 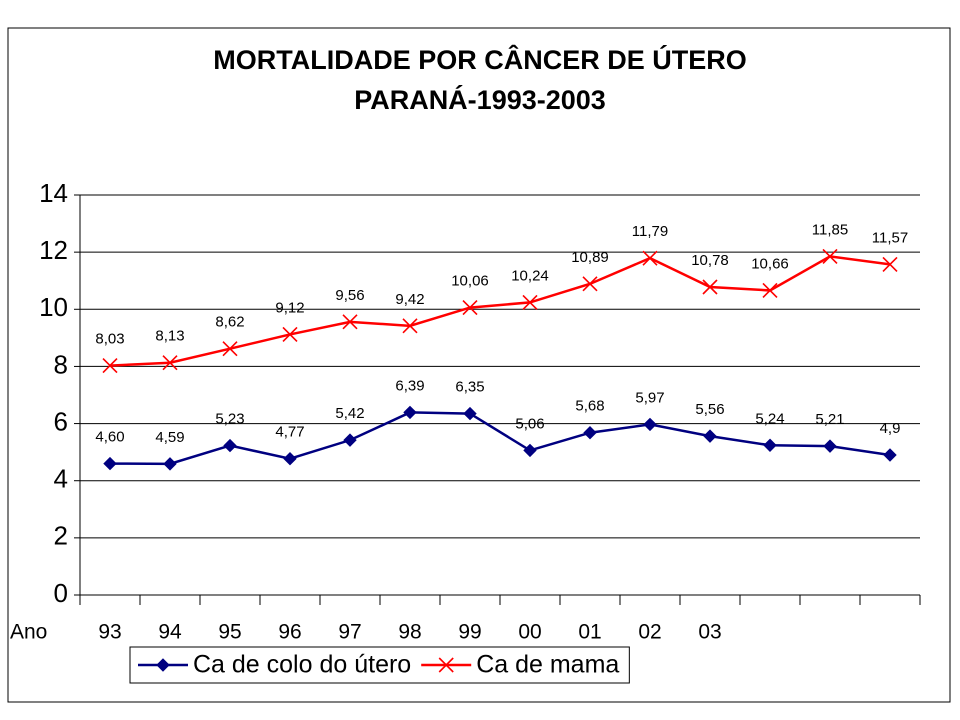 What do you see at coordinates (302, 665) in the screenshot?
I see `legend-label: Ca de colo do útero` at bounding box center [302, 665].